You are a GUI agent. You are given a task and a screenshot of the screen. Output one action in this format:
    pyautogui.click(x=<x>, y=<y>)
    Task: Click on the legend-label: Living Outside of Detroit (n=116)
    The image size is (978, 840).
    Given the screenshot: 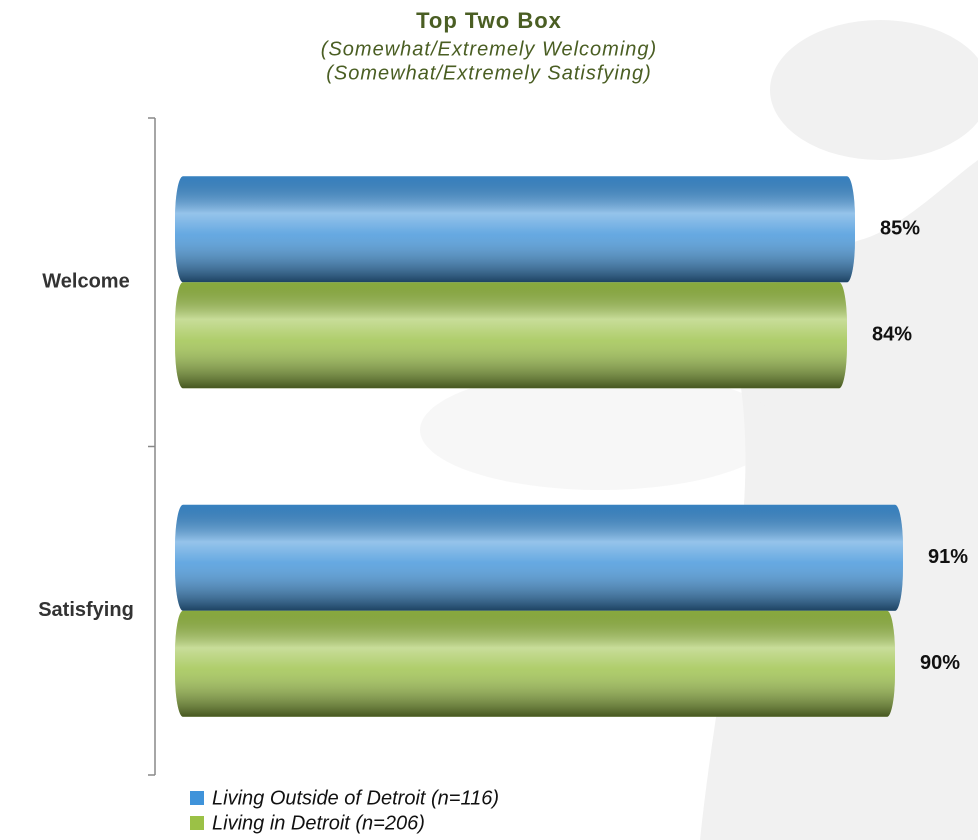 What is the action you would take?
    pyautogui.click(x=355, y=798)
    